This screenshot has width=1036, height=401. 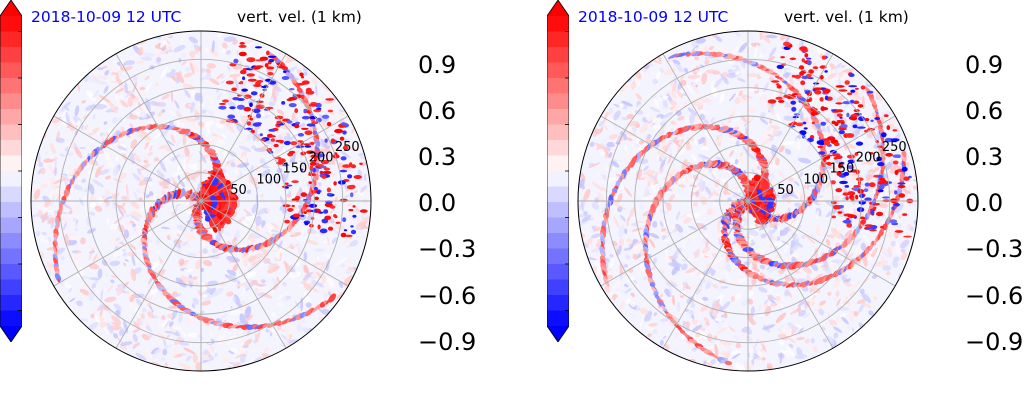 I want to click on colorbar-extend-min, so click(x=11, y=334).